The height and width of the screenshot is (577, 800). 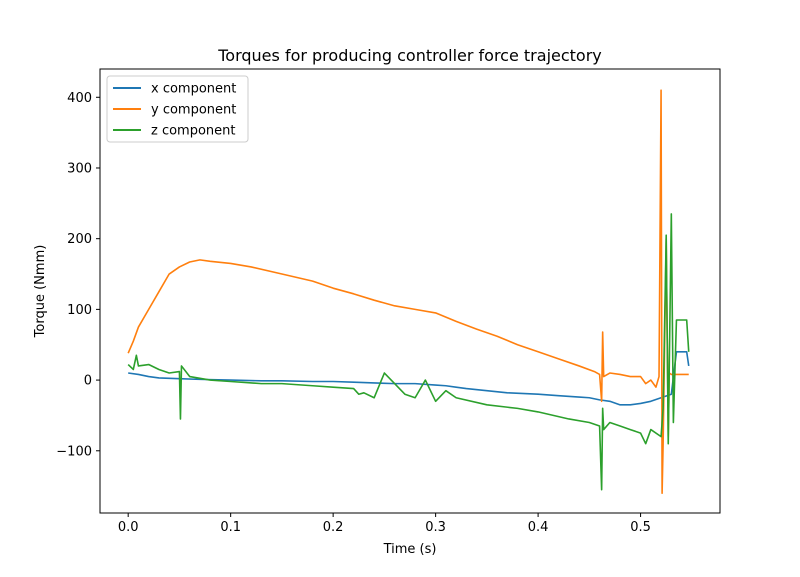 I want to click on y-tick-label: 100, so click(x=79, y=310).